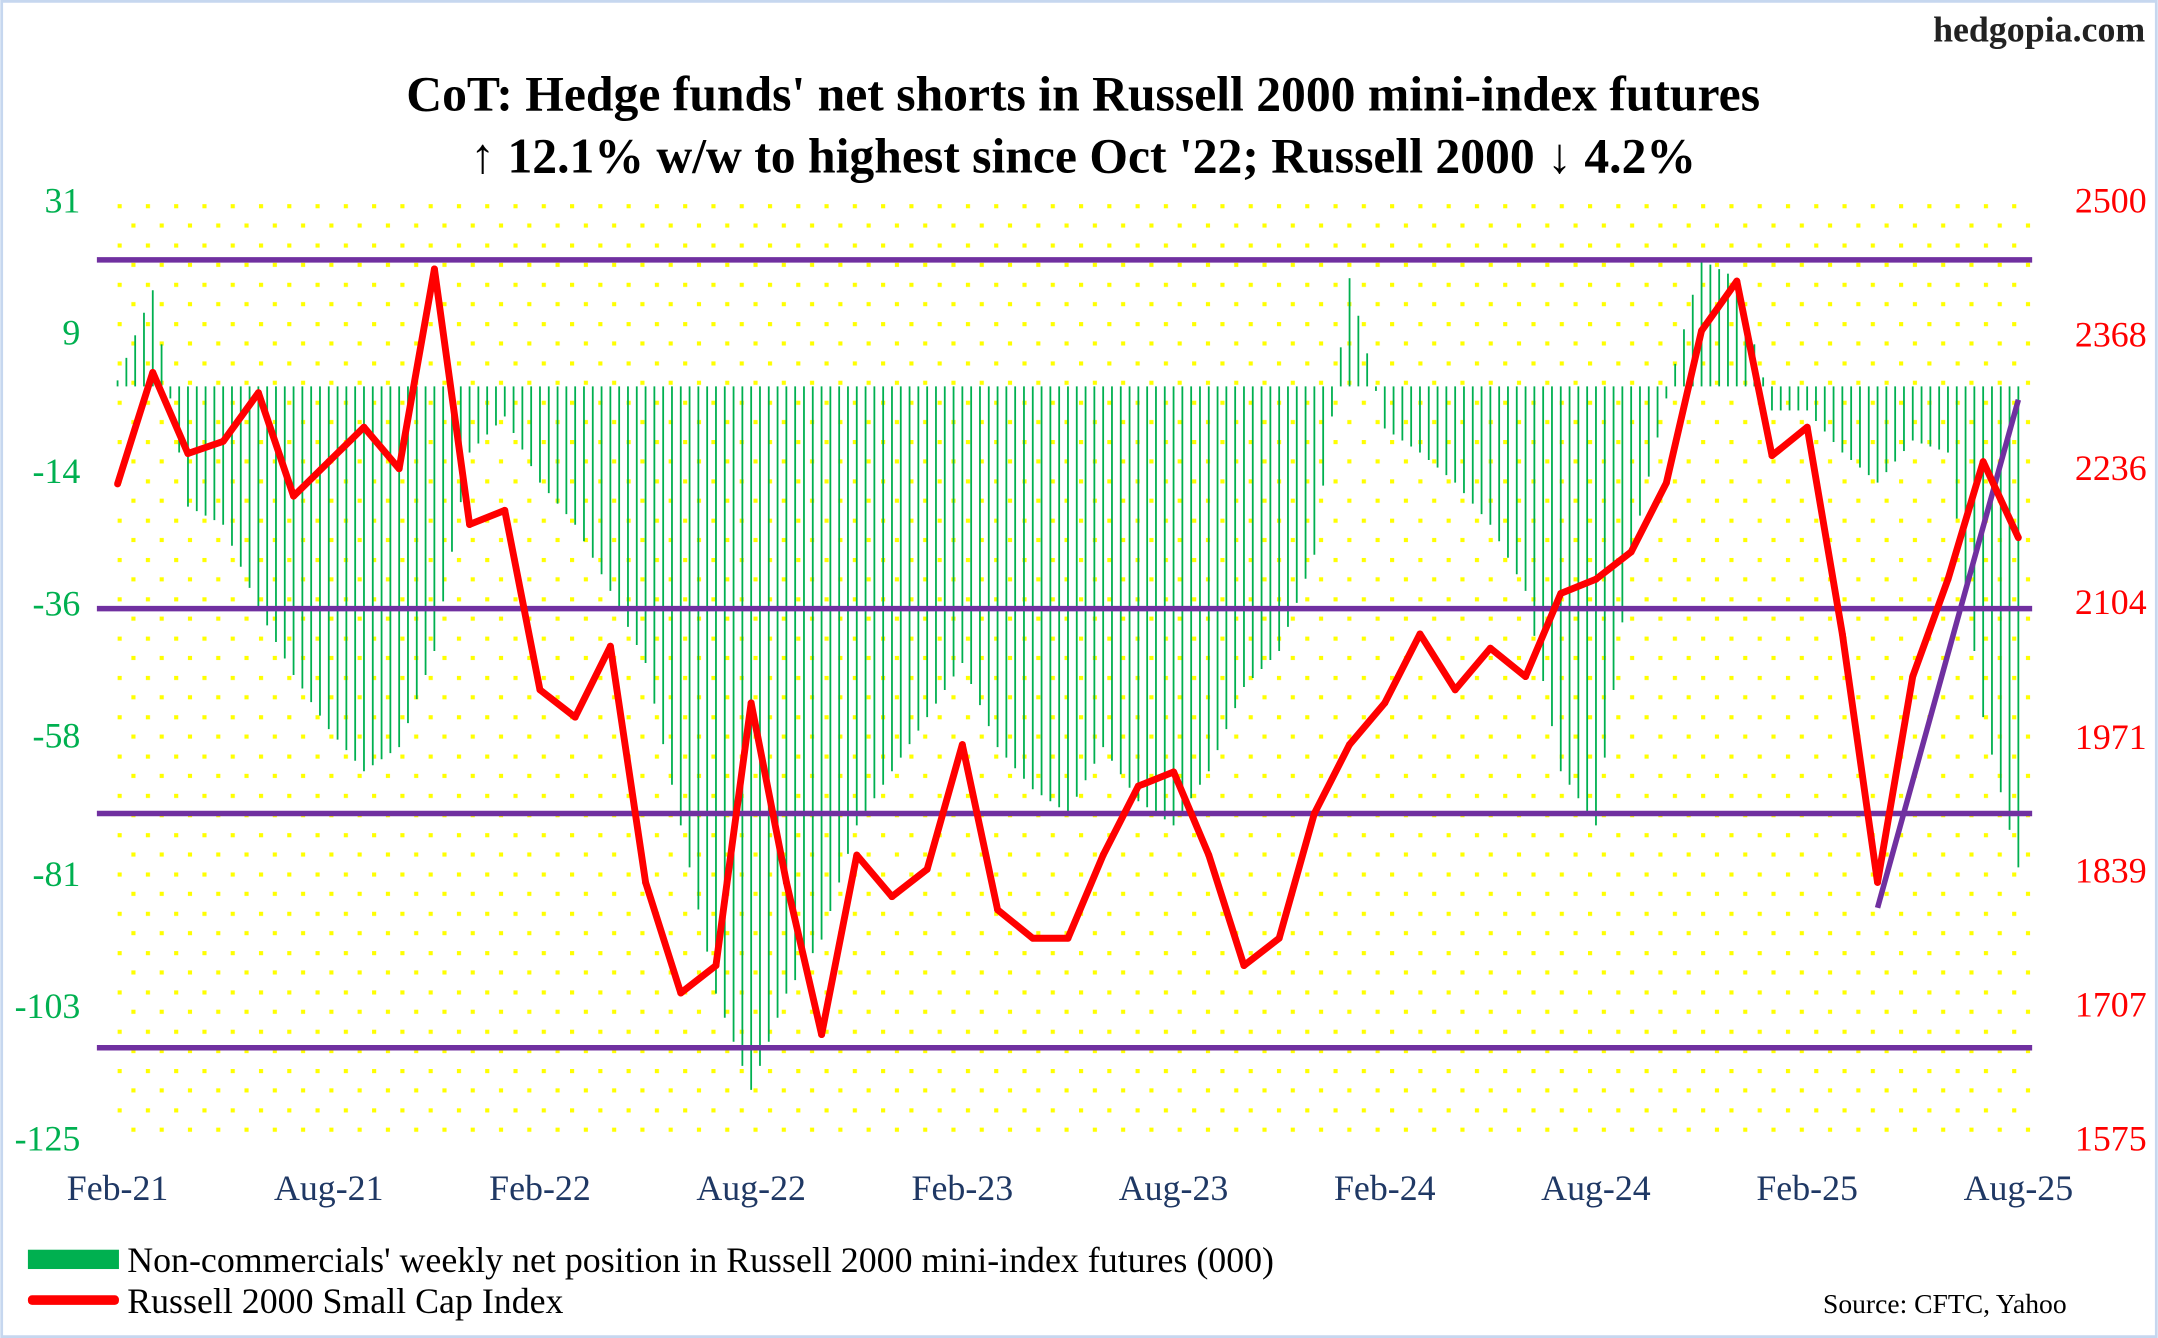  Describe the element at coordinates (2111, 737) in the screenshot. I see `right-axis-tick-label: 1971` at that location.